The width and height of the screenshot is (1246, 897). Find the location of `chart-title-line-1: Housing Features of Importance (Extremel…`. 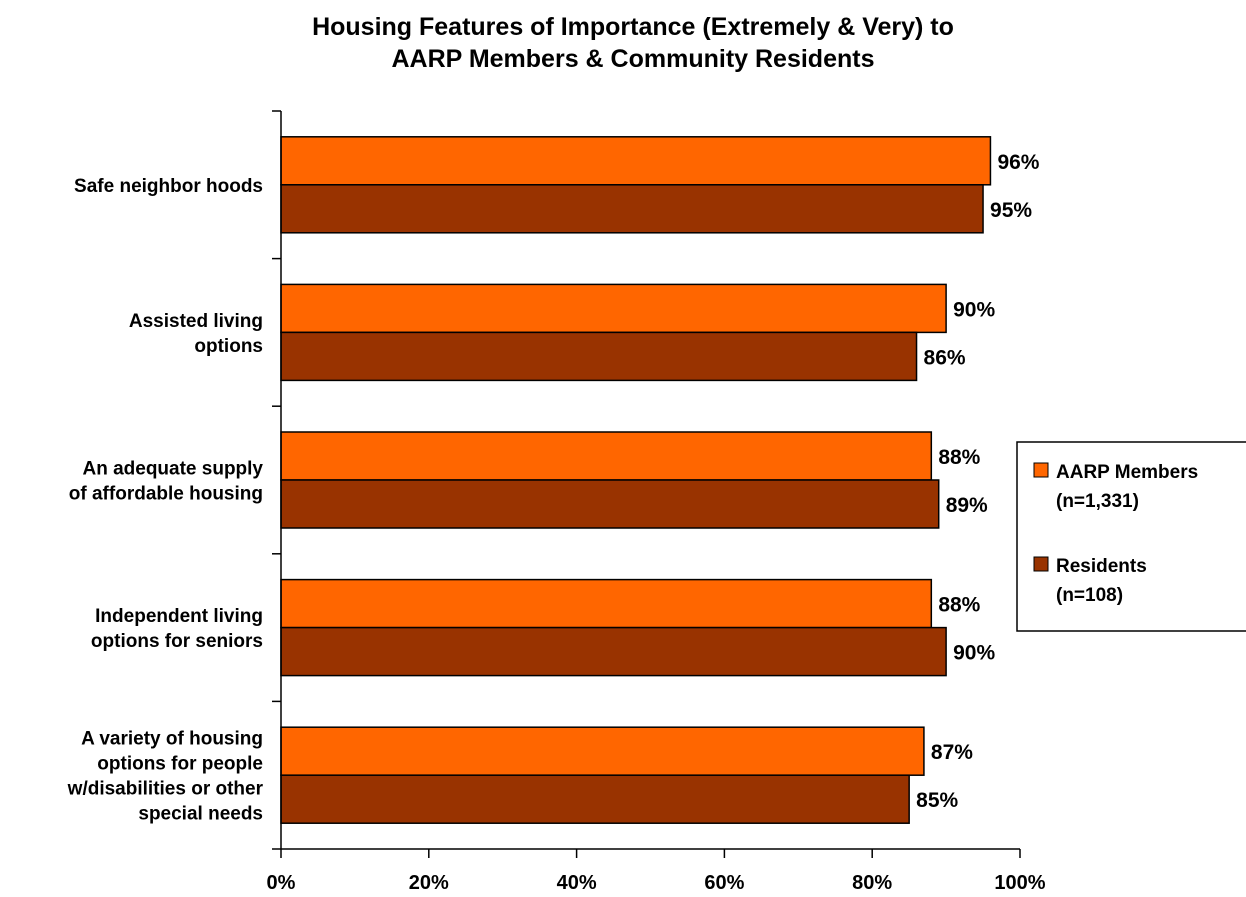

chart-title-line-1: Housing Features of Importance (Extremel… is located at coordinates (633, 27).